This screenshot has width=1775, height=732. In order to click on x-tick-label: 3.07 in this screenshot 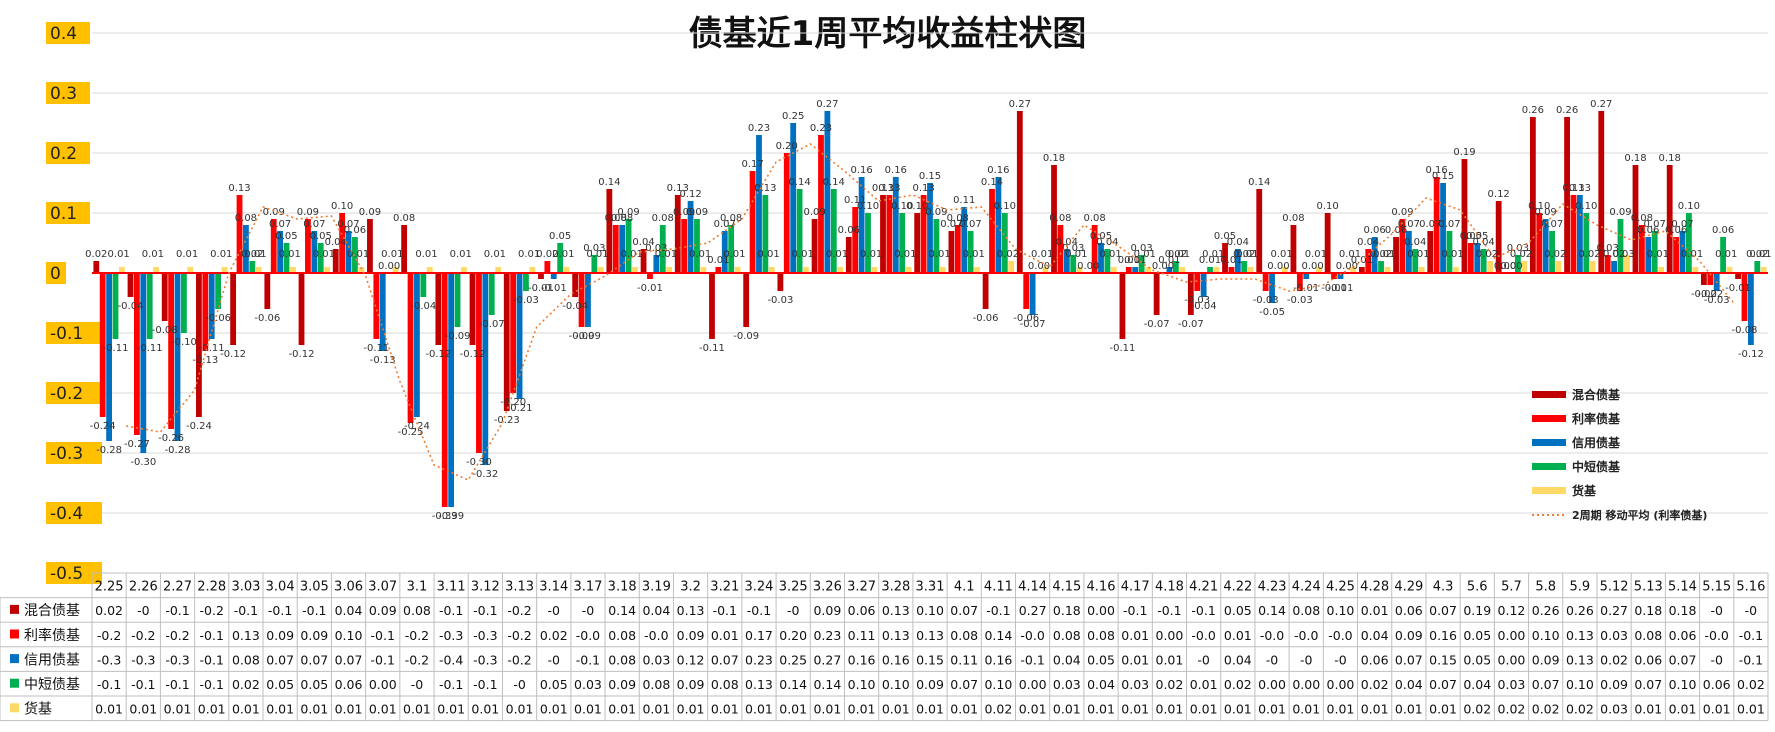, I will do `click(382, 587)`.